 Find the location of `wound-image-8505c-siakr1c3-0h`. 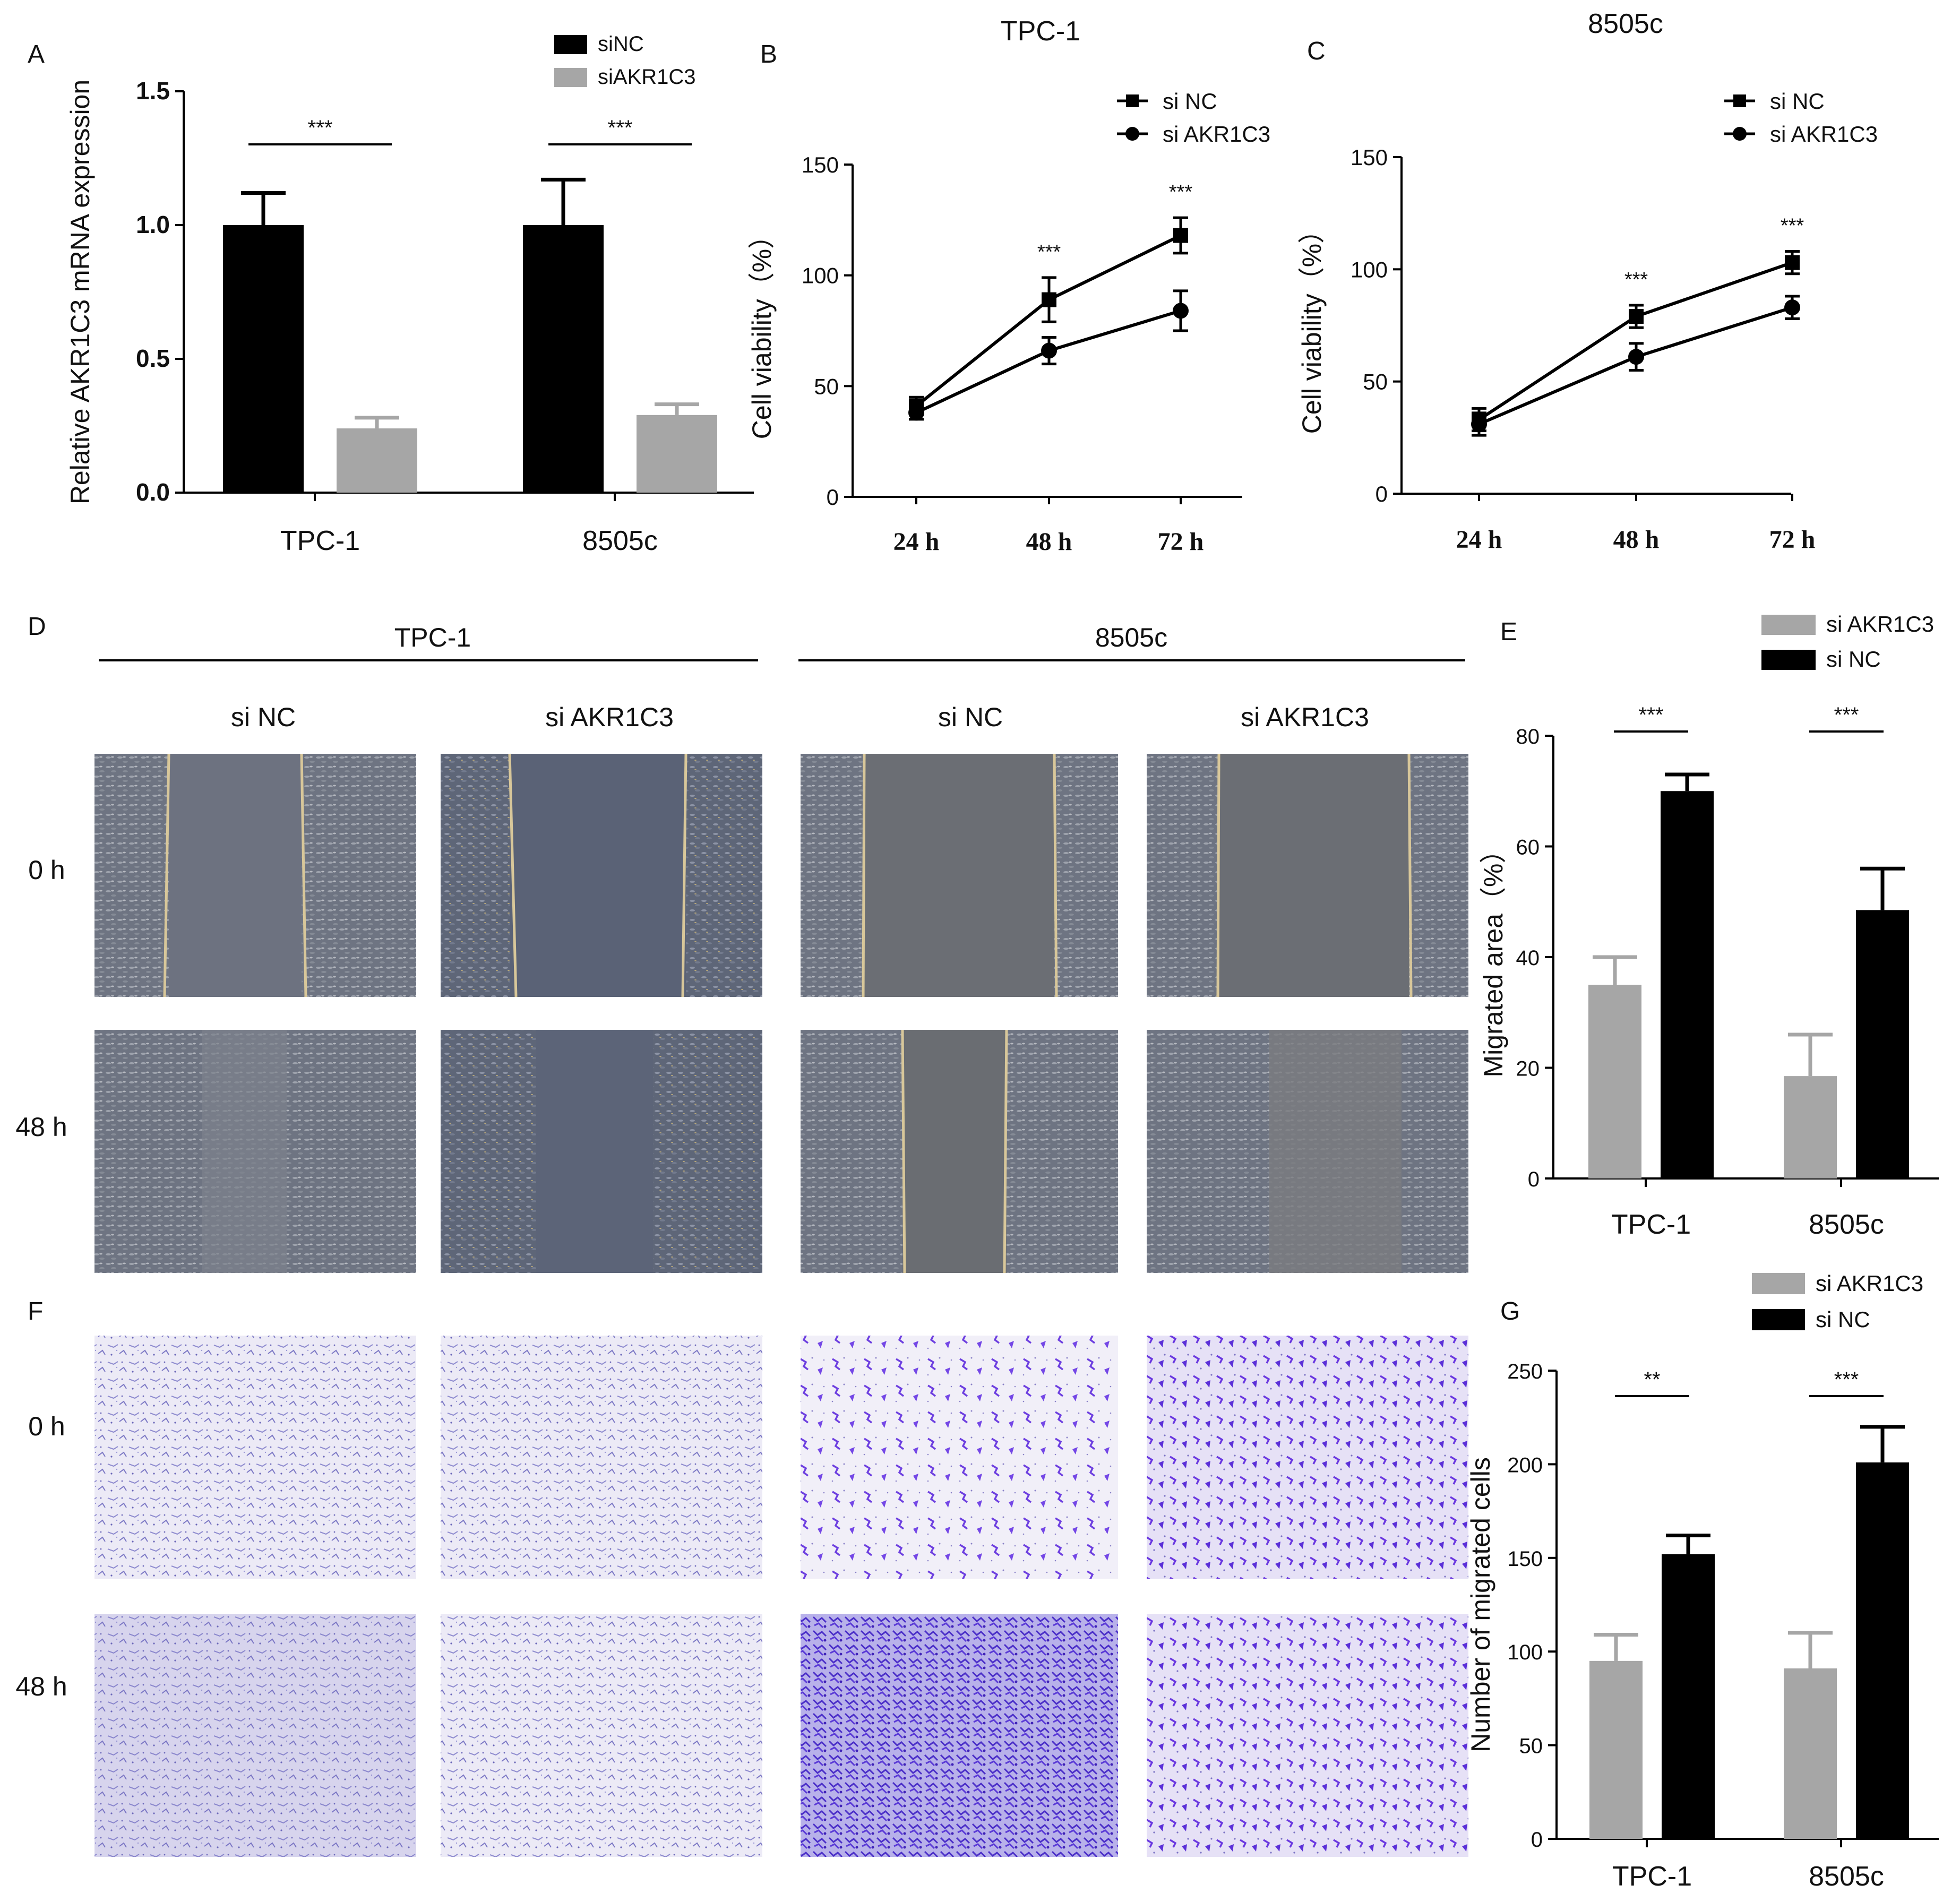

wound-image-8505c-siakr1c3-0h is located at coordinates (1307, 875).